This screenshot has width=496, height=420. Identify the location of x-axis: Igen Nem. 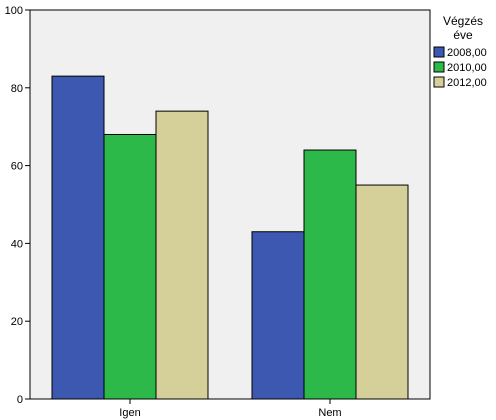
(230, 409).